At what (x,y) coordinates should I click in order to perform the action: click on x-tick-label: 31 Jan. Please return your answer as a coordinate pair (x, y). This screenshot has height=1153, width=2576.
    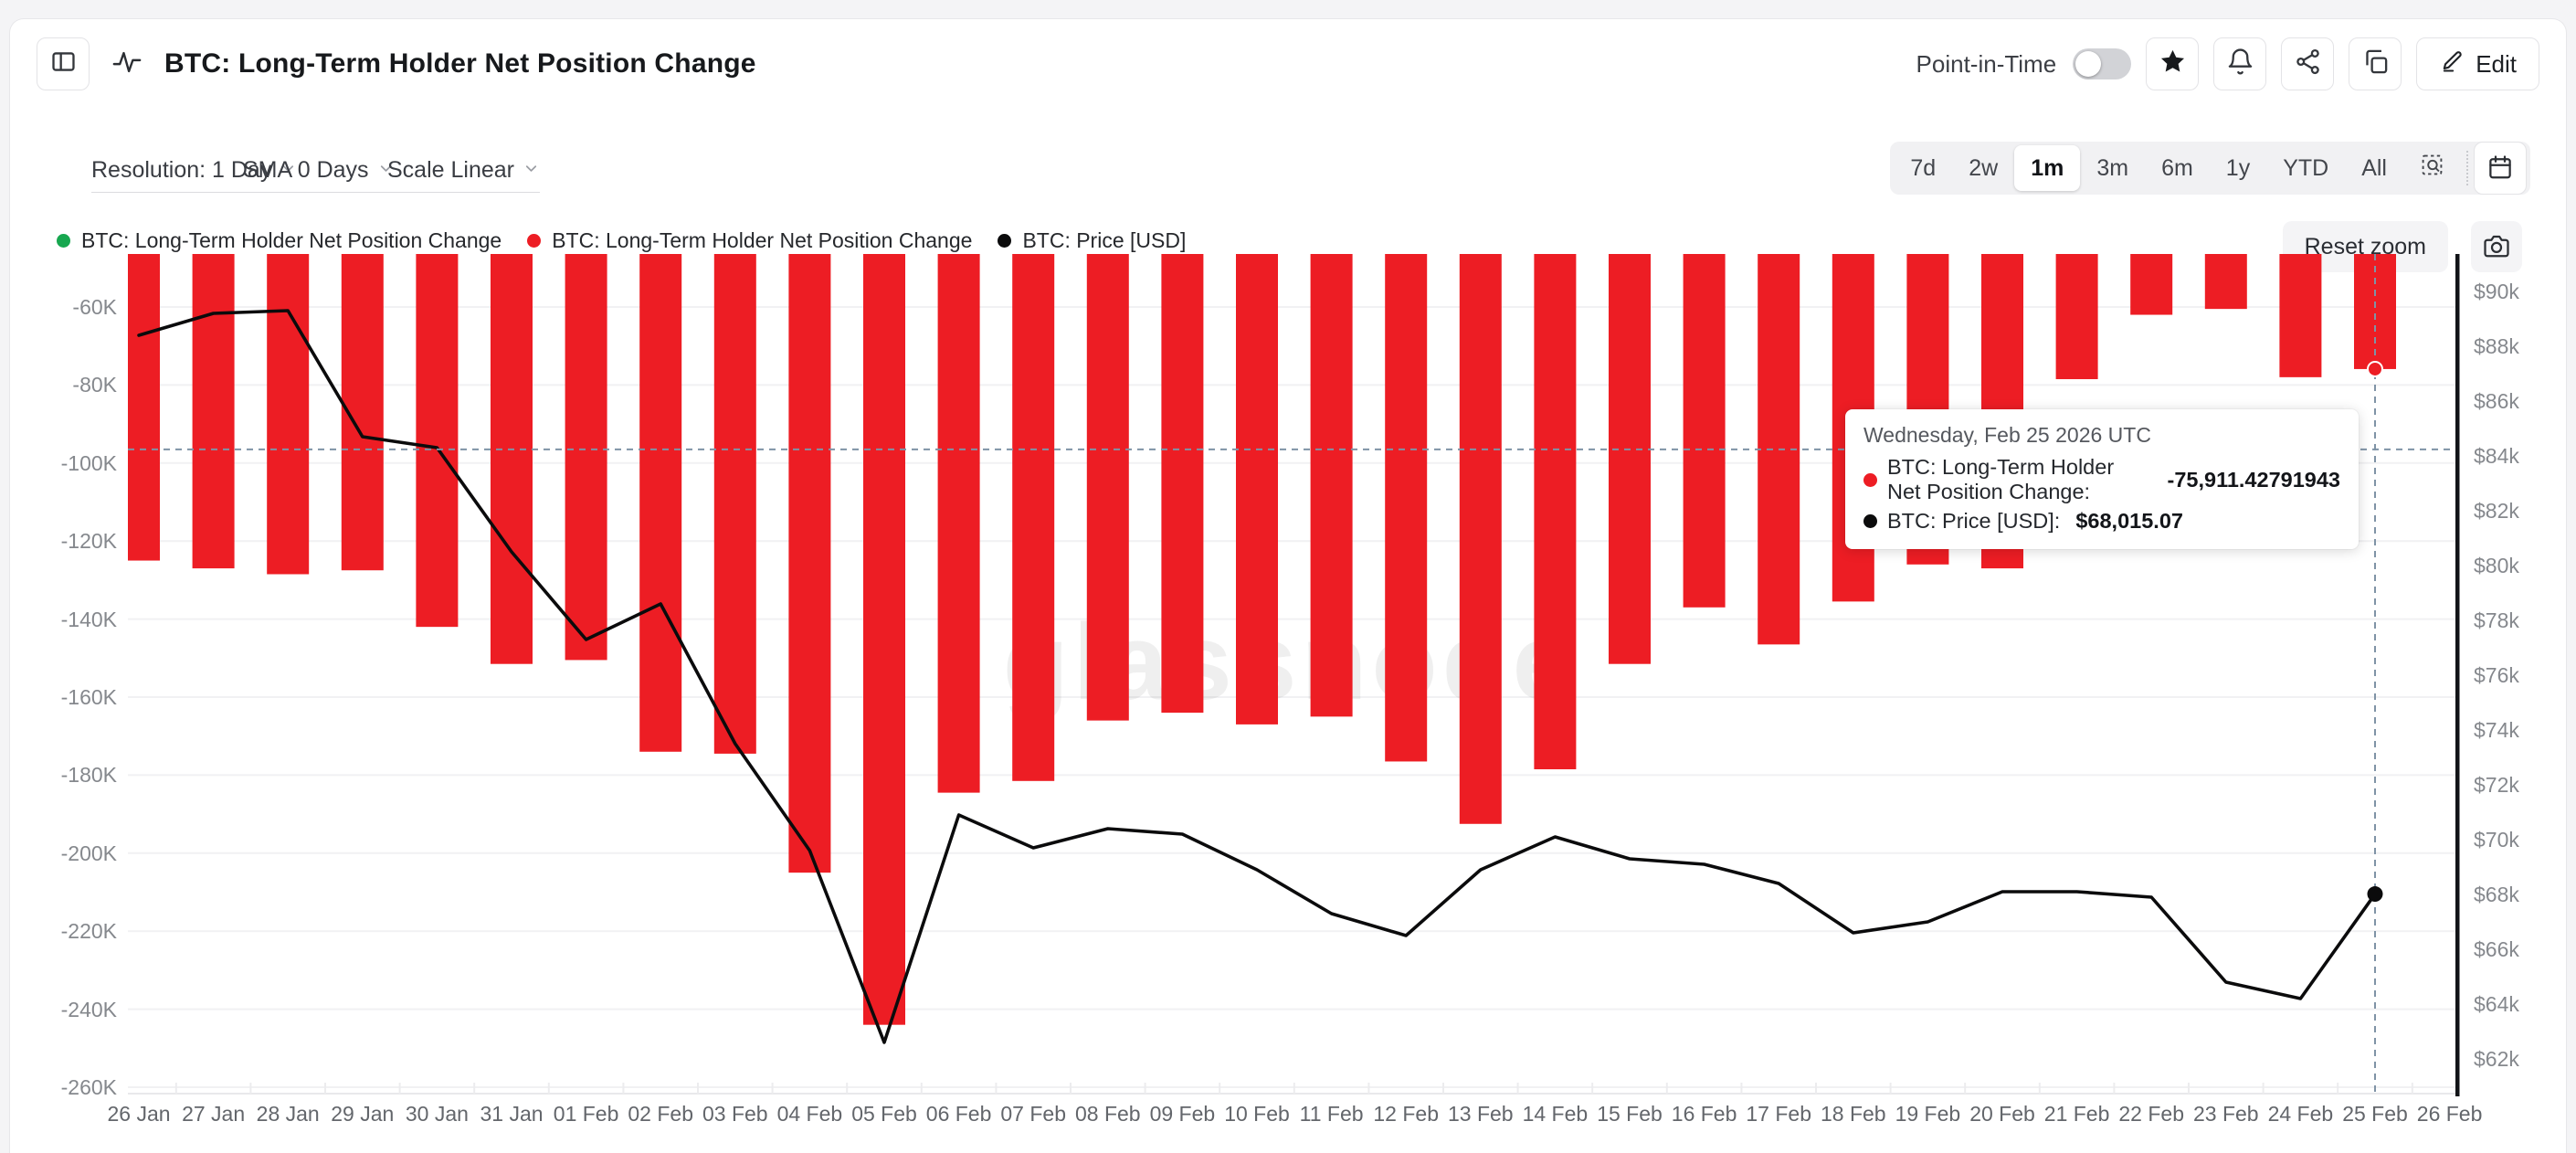
    Looking at the image, I should click on (512, 1114).